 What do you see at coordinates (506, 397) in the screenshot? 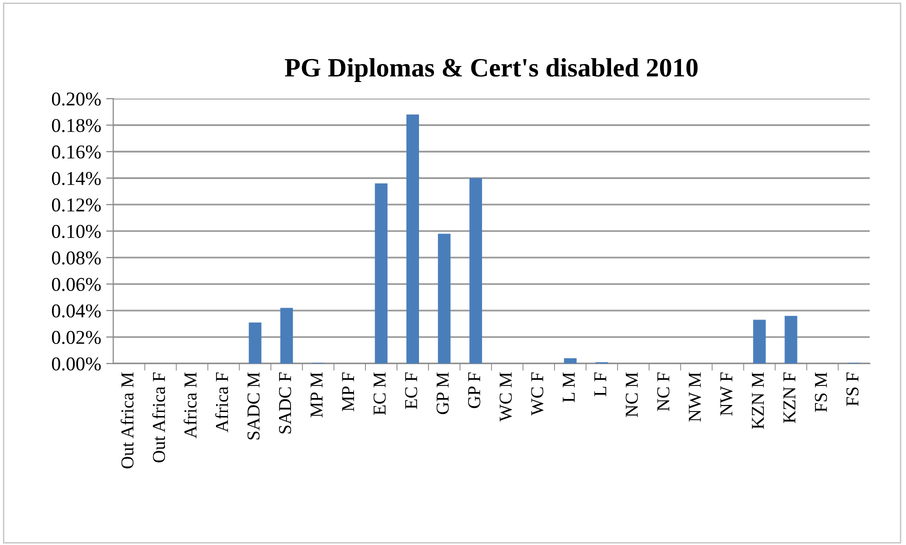
I see `x-tick-label: WC M` at bounding box center [506, 397].